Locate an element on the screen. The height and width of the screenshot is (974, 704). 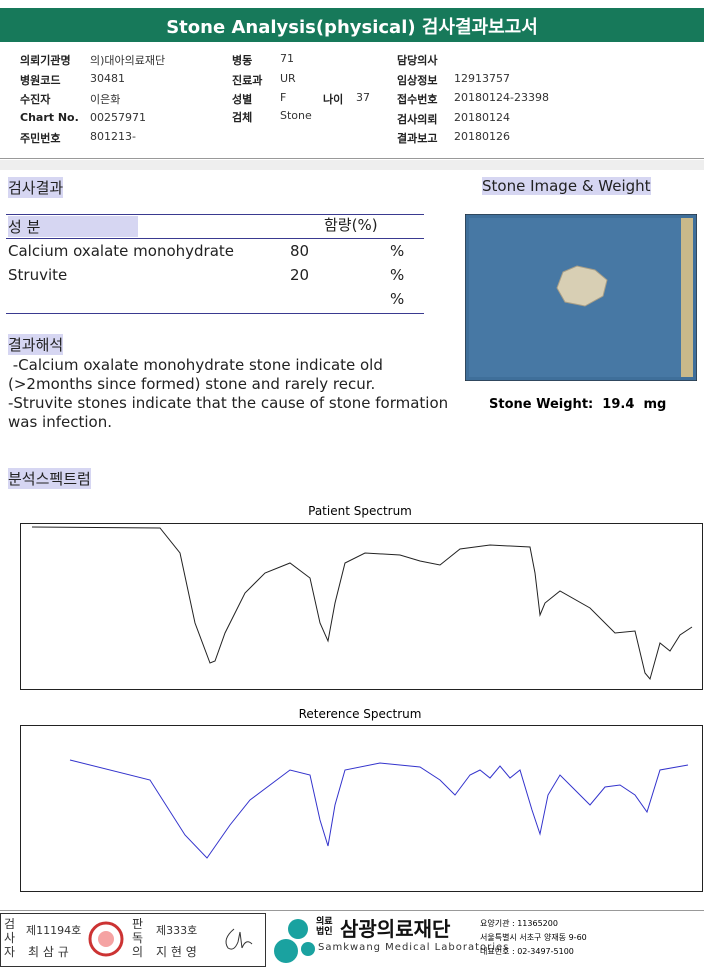
field-value: 20180126 is located at coordinates (482, 136).